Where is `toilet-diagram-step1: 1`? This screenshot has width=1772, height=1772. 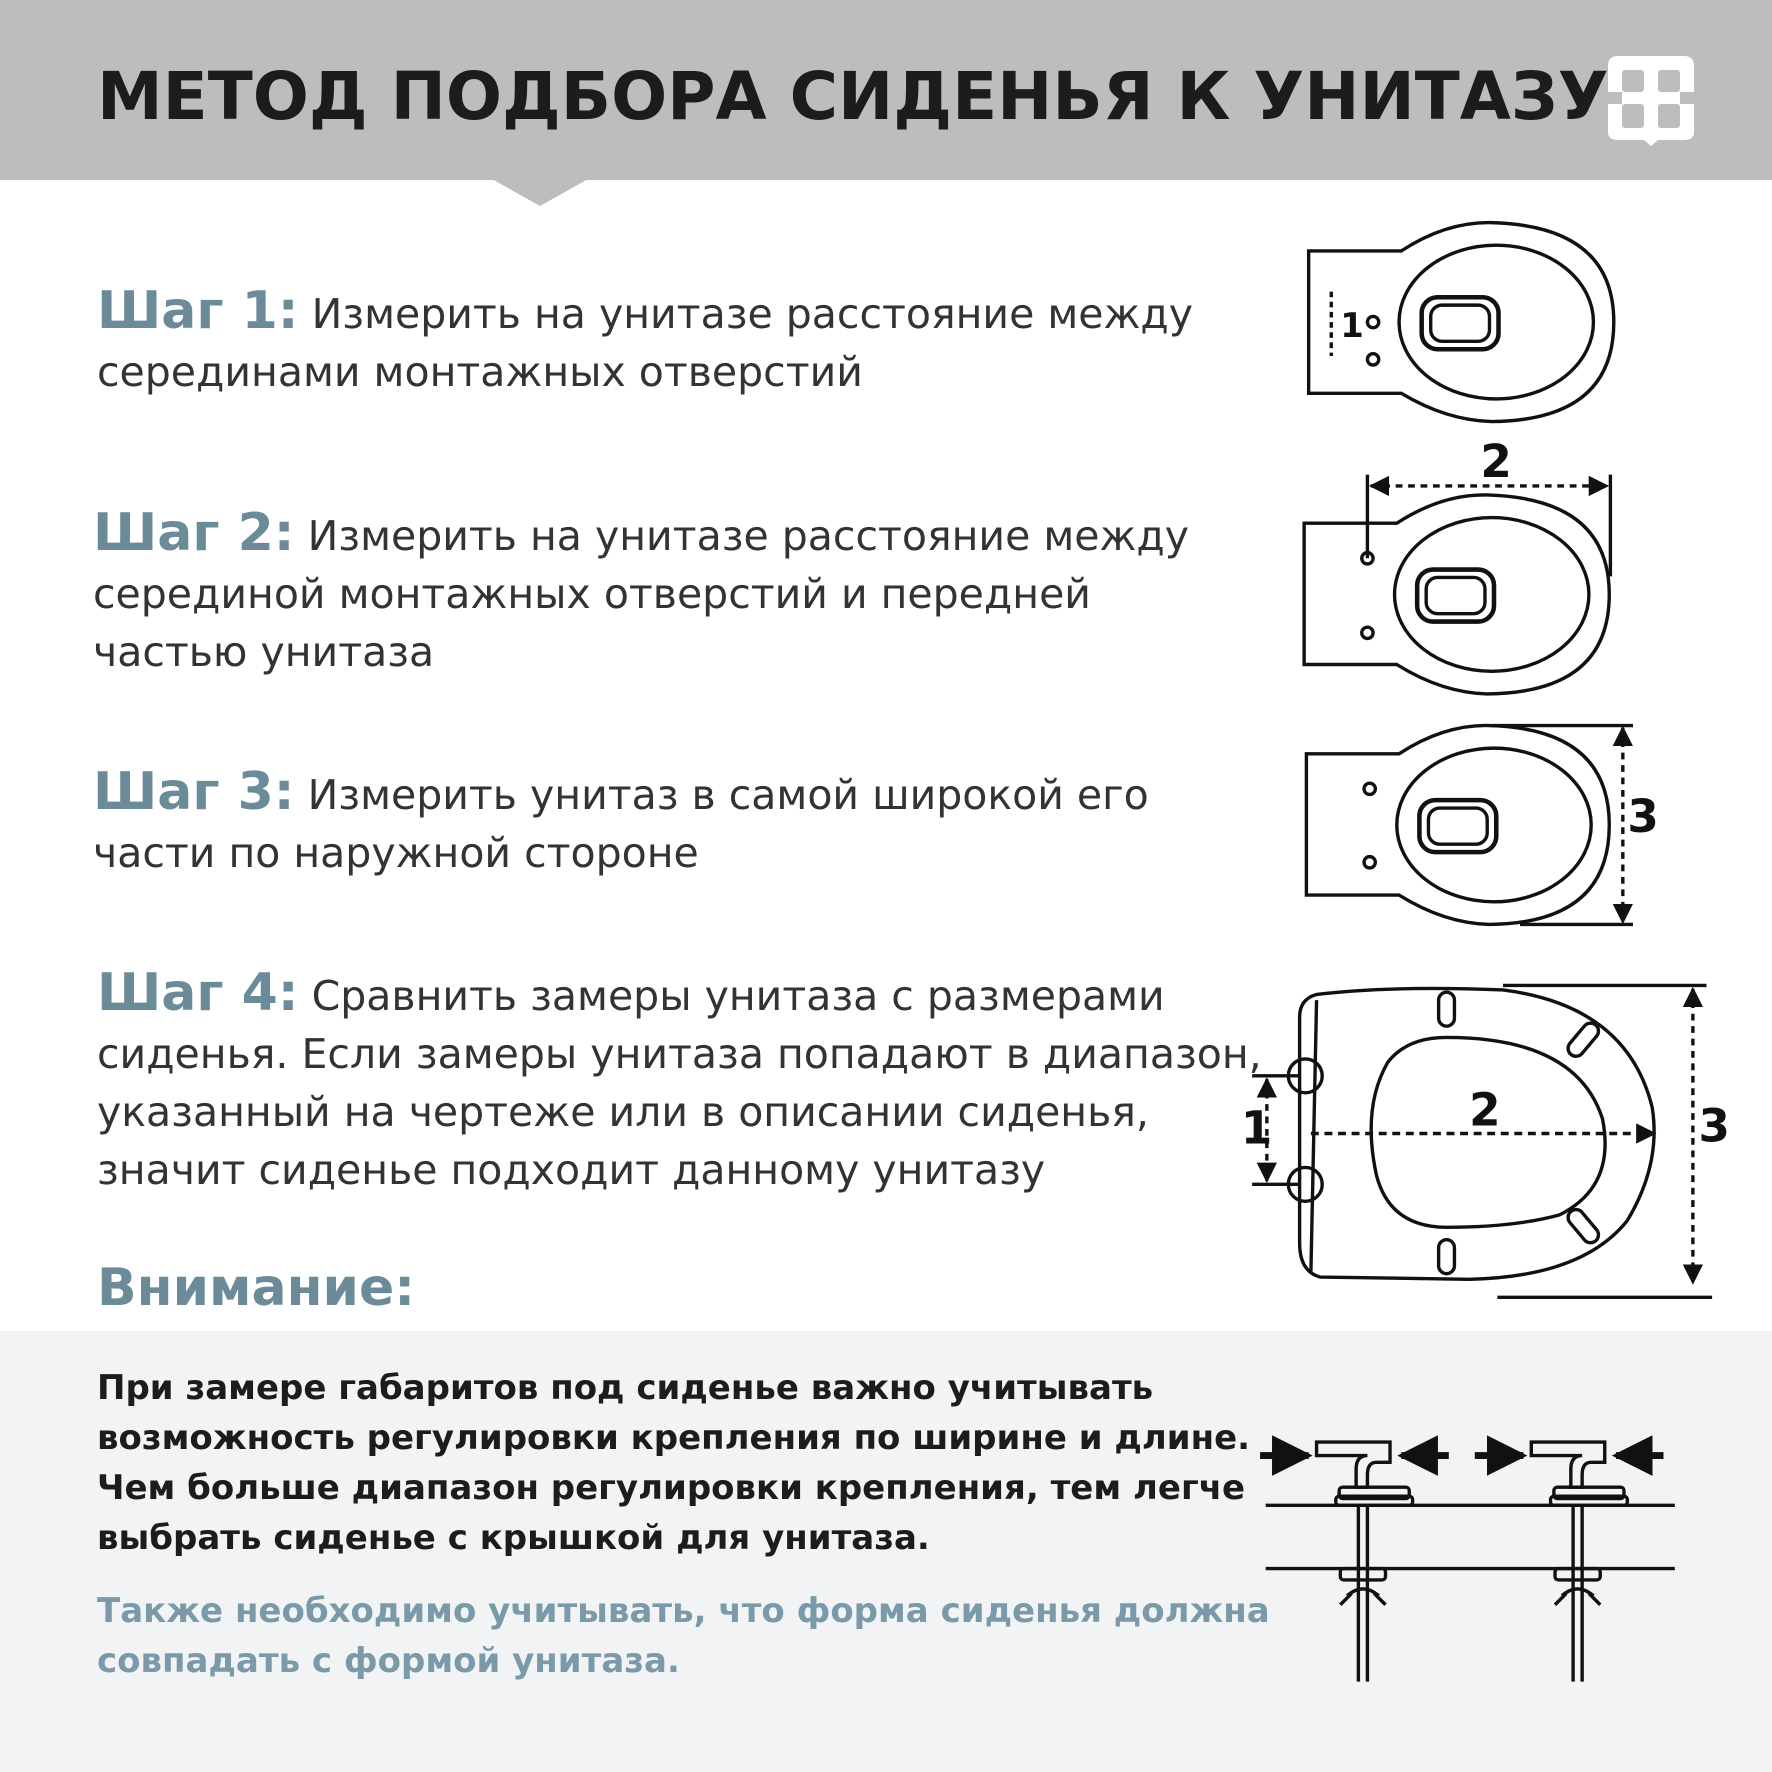
toilet-diagram-step1: 1 is located at coordinates (1461, 322).